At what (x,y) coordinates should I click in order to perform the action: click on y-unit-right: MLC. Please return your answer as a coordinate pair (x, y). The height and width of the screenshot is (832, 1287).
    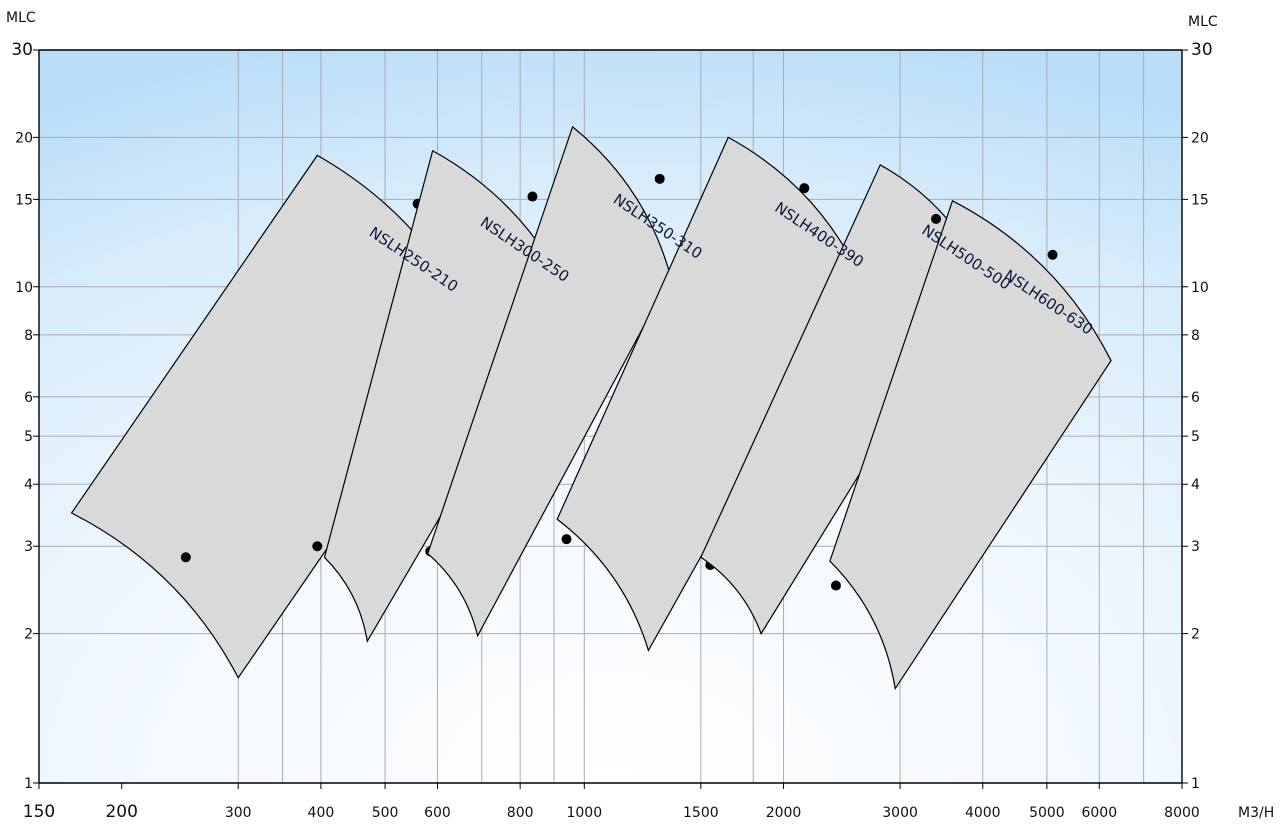
    Looking at the image, I should click on (1203, 22).